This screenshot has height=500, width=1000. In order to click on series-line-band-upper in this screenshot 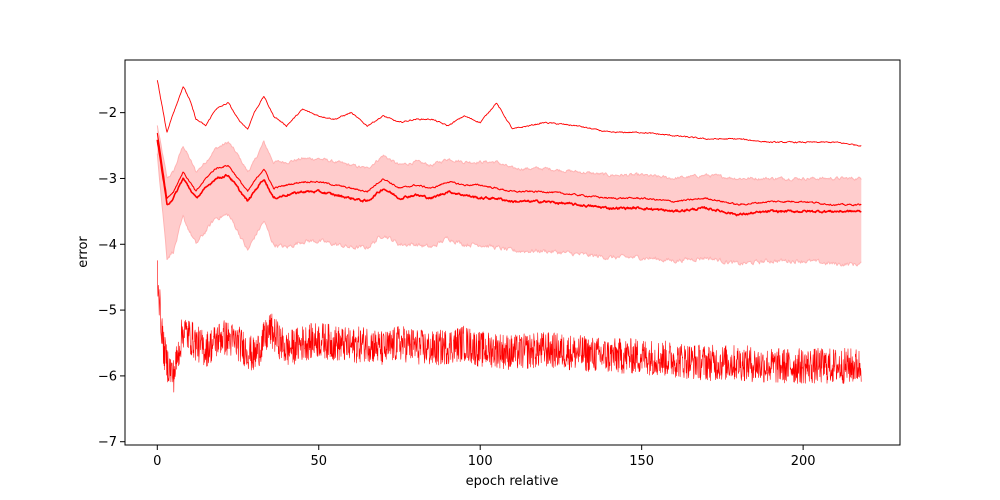, I will do `click(509, 153)`.